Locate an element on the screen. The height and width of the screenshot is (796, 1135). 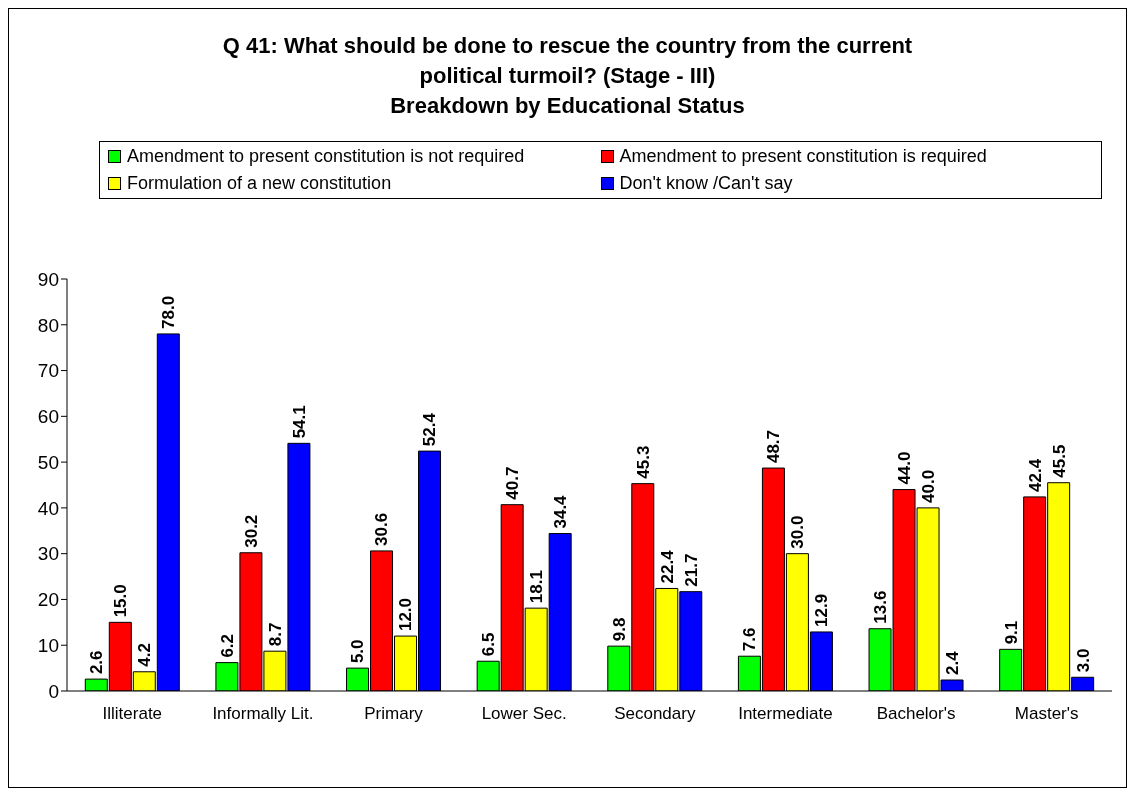
x-tick-label: Informally Lit. is located at coordinates (263, 714).